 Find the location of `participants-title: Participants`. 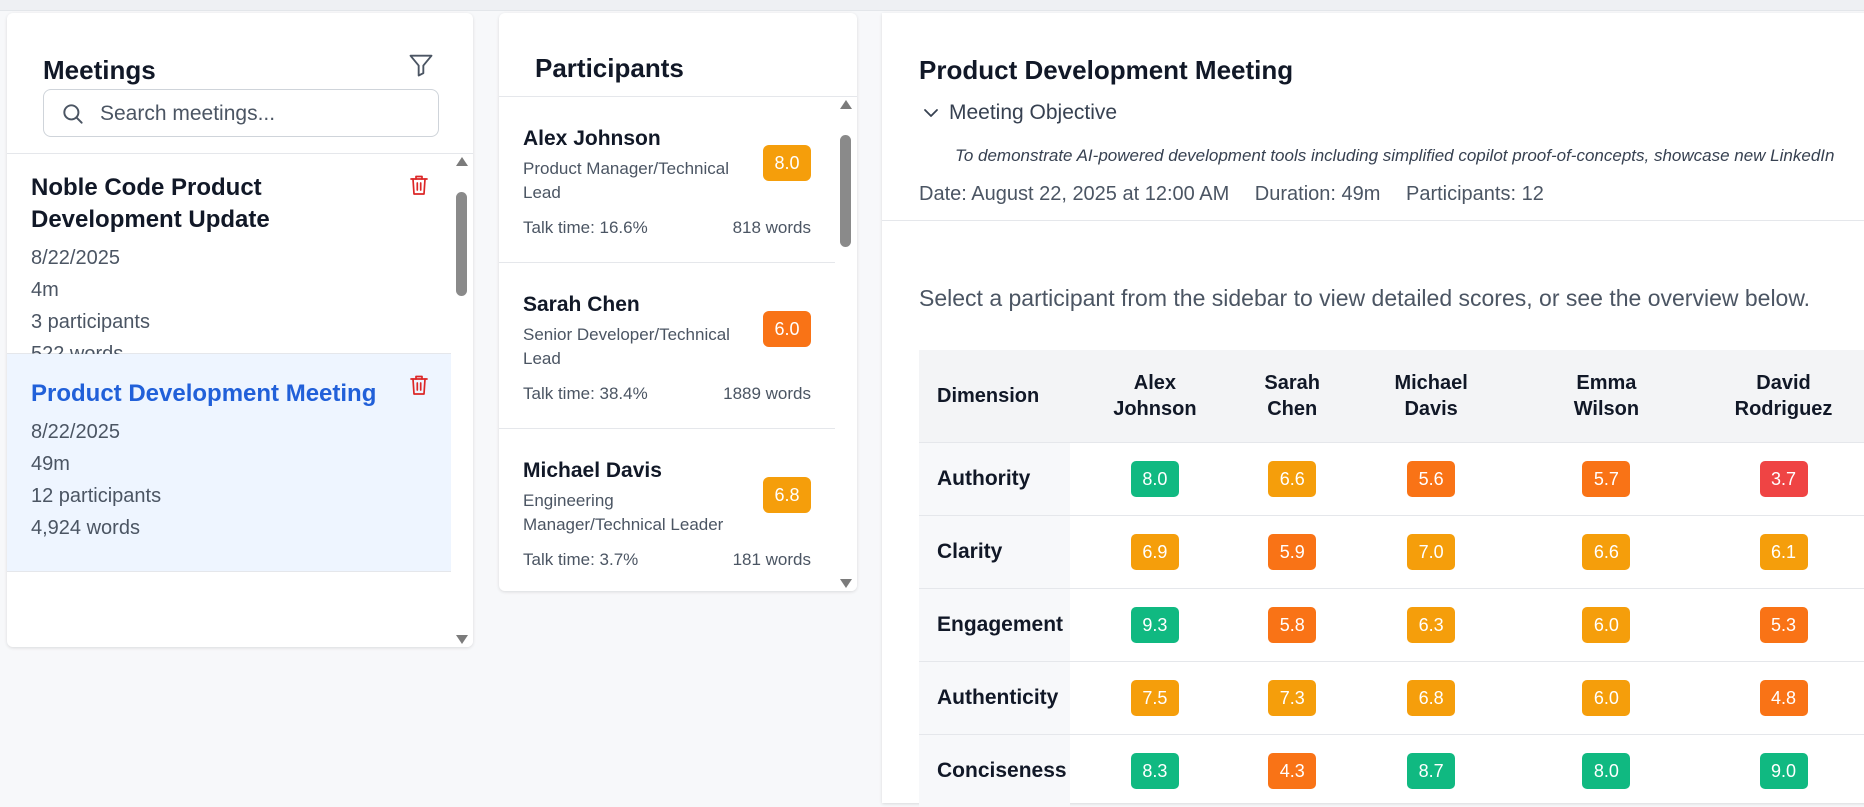

participants-title: Participants is located at coordinates (609, 68).